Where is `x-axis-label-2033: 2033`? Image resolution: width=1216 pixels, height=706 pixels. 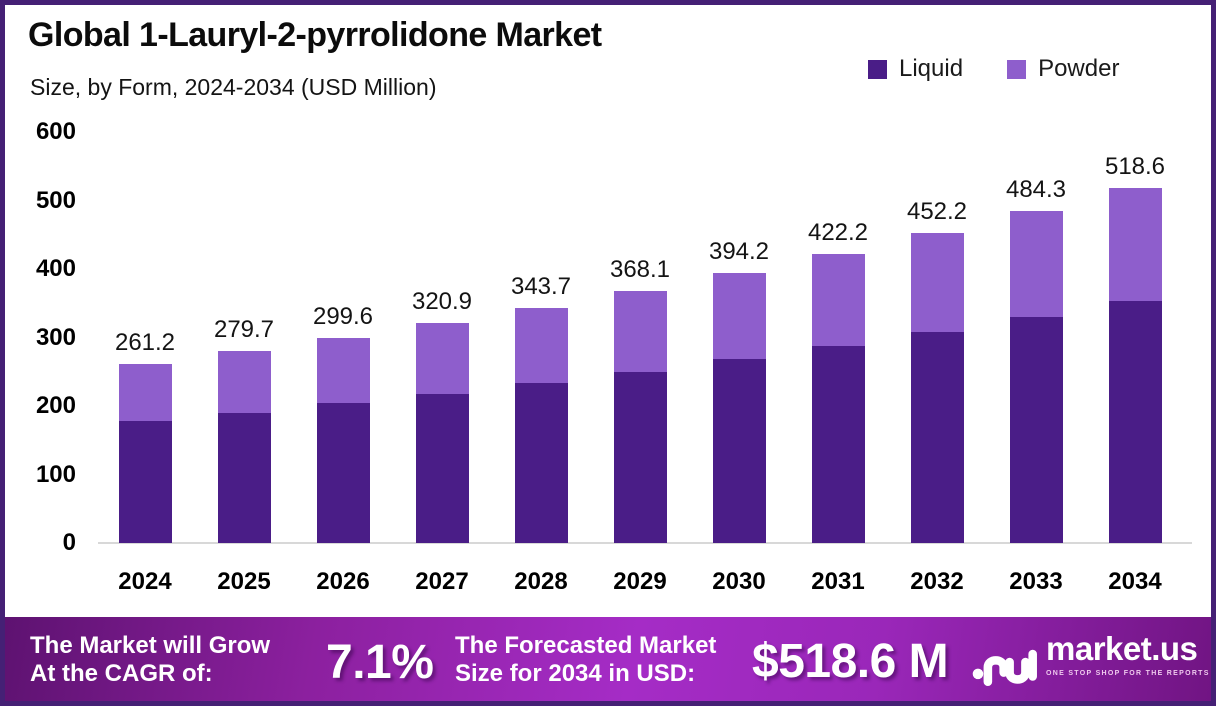
x-axis-label-2033: 2033 is located at coordinates (1036, 581).